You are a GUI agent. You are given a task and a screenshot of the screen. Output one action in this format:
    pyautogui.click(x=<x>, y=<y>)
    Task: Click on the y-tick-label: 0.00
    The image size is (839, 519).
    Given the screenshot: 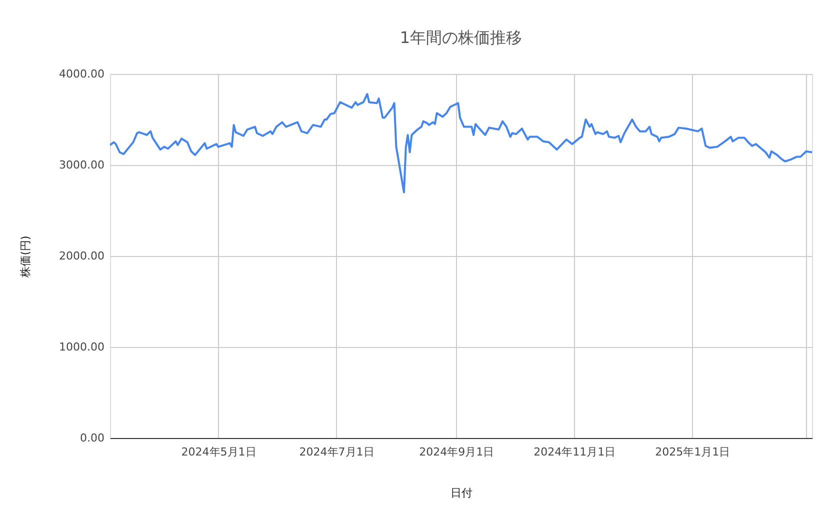 What is the action you would take?
    pyautogui.click(x=92, y=438)
    